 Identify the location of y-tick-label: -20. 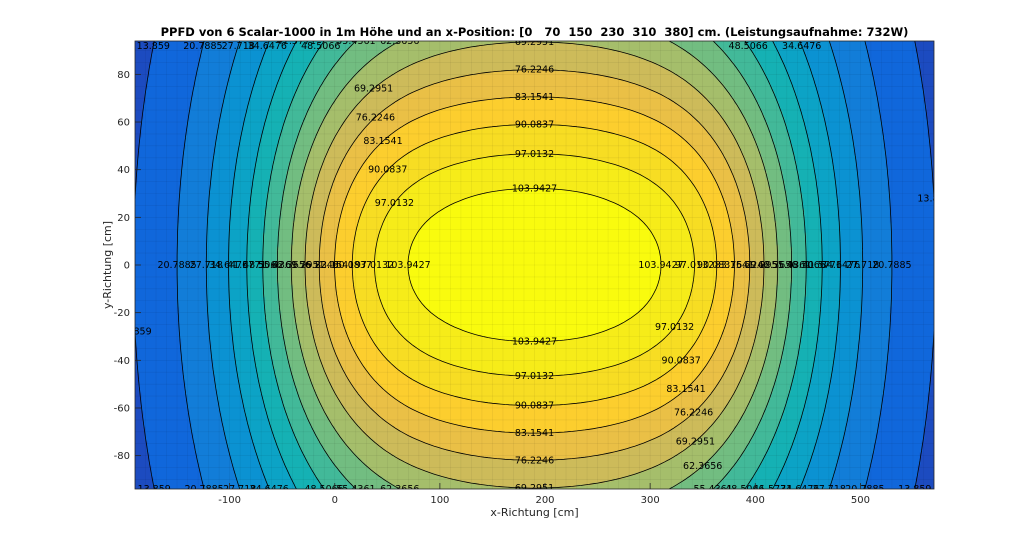
(122, 313).